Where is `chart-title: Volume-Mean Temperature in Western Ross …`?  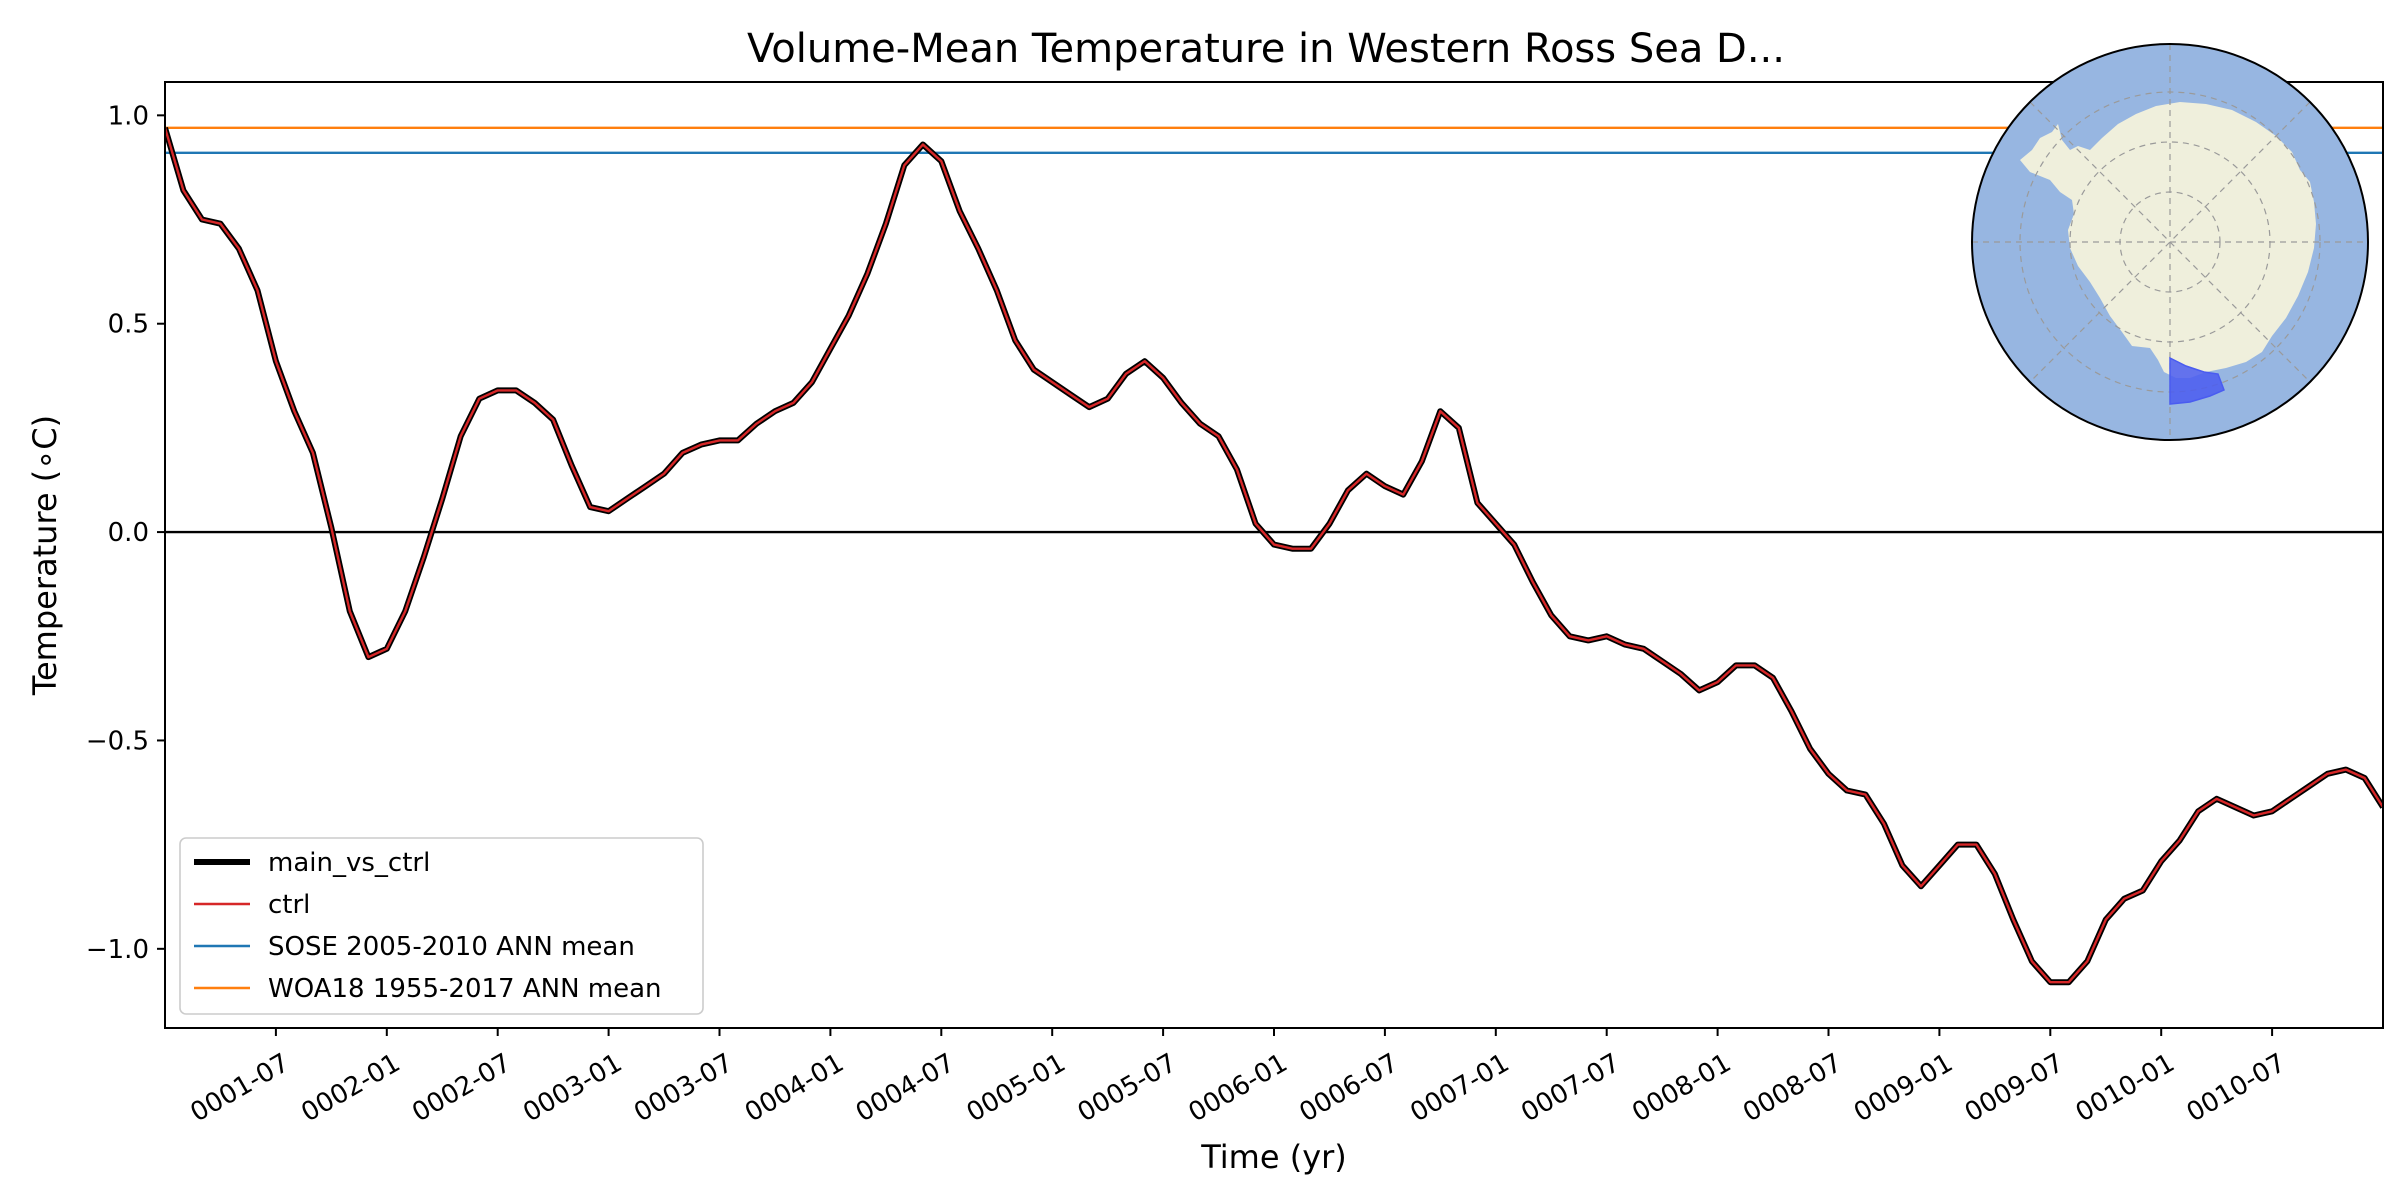 chart-title: Volume-Mean Temperature in Western Ross … is located at coordinates (1266, 49).